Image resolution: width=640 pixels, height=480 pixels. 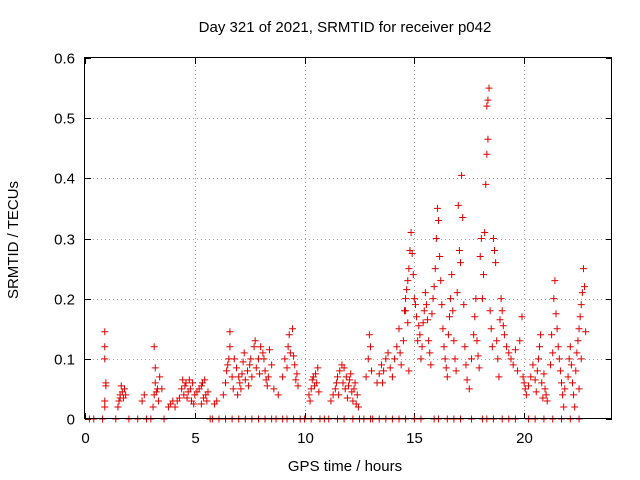 What do you see at coordinates (345, 466) in the screenshot?
I see `x-axis-label: GPS time / hours` at bounding box center [345, 466].